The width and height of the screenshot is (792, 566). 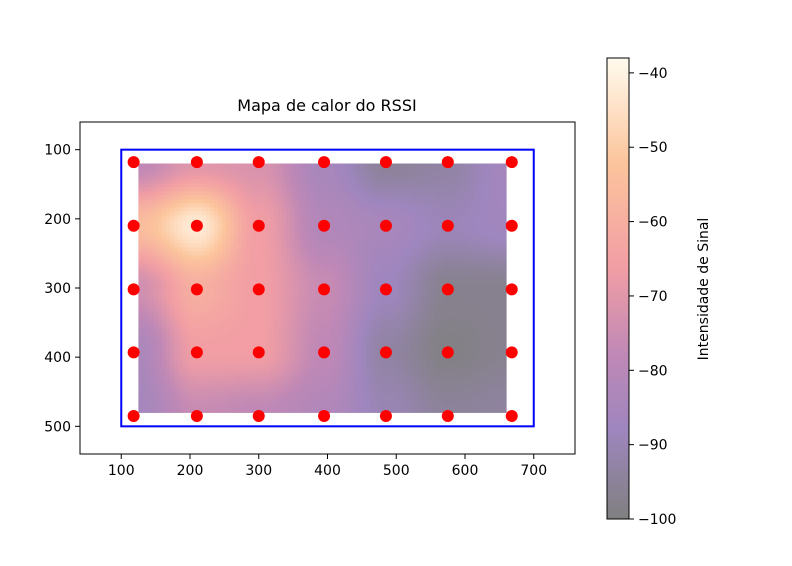 I want to click on x-tick-label: 700, so click(x=533, y=471).